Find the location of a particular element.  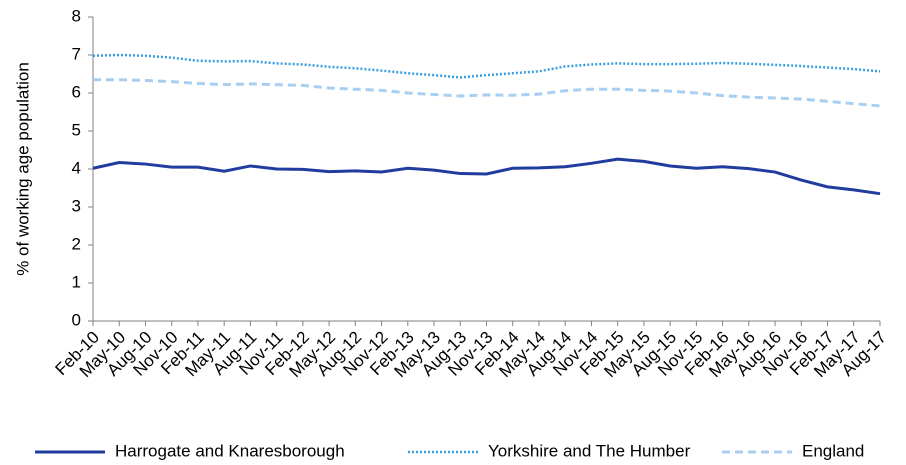

y-axis-label: % of working age population is located at coordinates (22, 169).